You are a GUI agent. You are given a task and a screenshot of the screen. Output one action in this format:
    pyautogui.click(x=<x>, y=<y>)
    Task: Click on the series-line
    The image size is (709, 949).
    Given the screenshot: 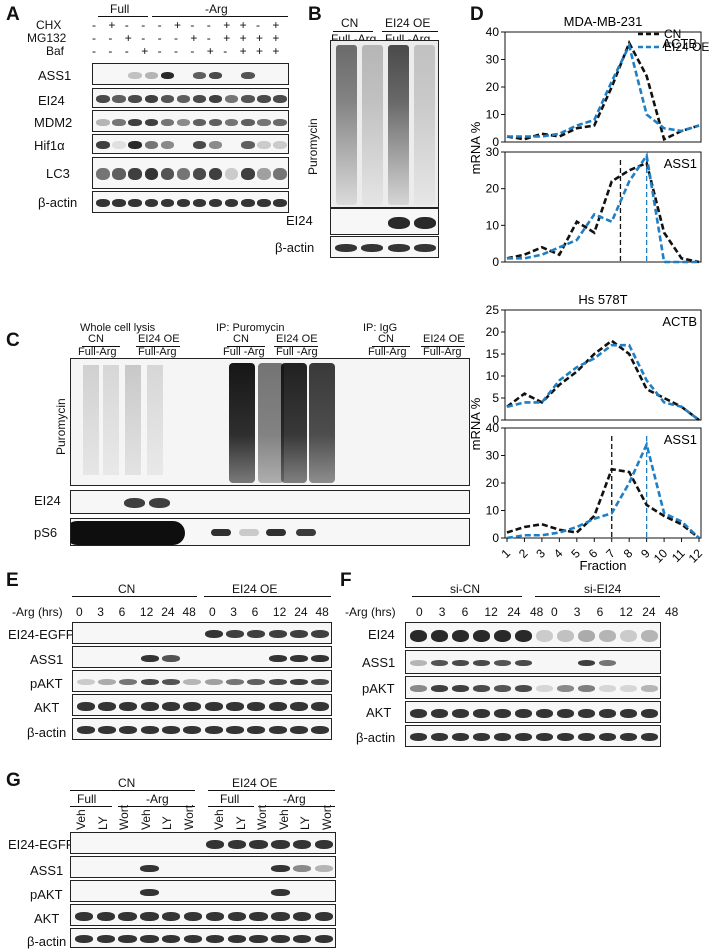 What is the action you would take?
    pyautogui.click(x=603, y=382)
    